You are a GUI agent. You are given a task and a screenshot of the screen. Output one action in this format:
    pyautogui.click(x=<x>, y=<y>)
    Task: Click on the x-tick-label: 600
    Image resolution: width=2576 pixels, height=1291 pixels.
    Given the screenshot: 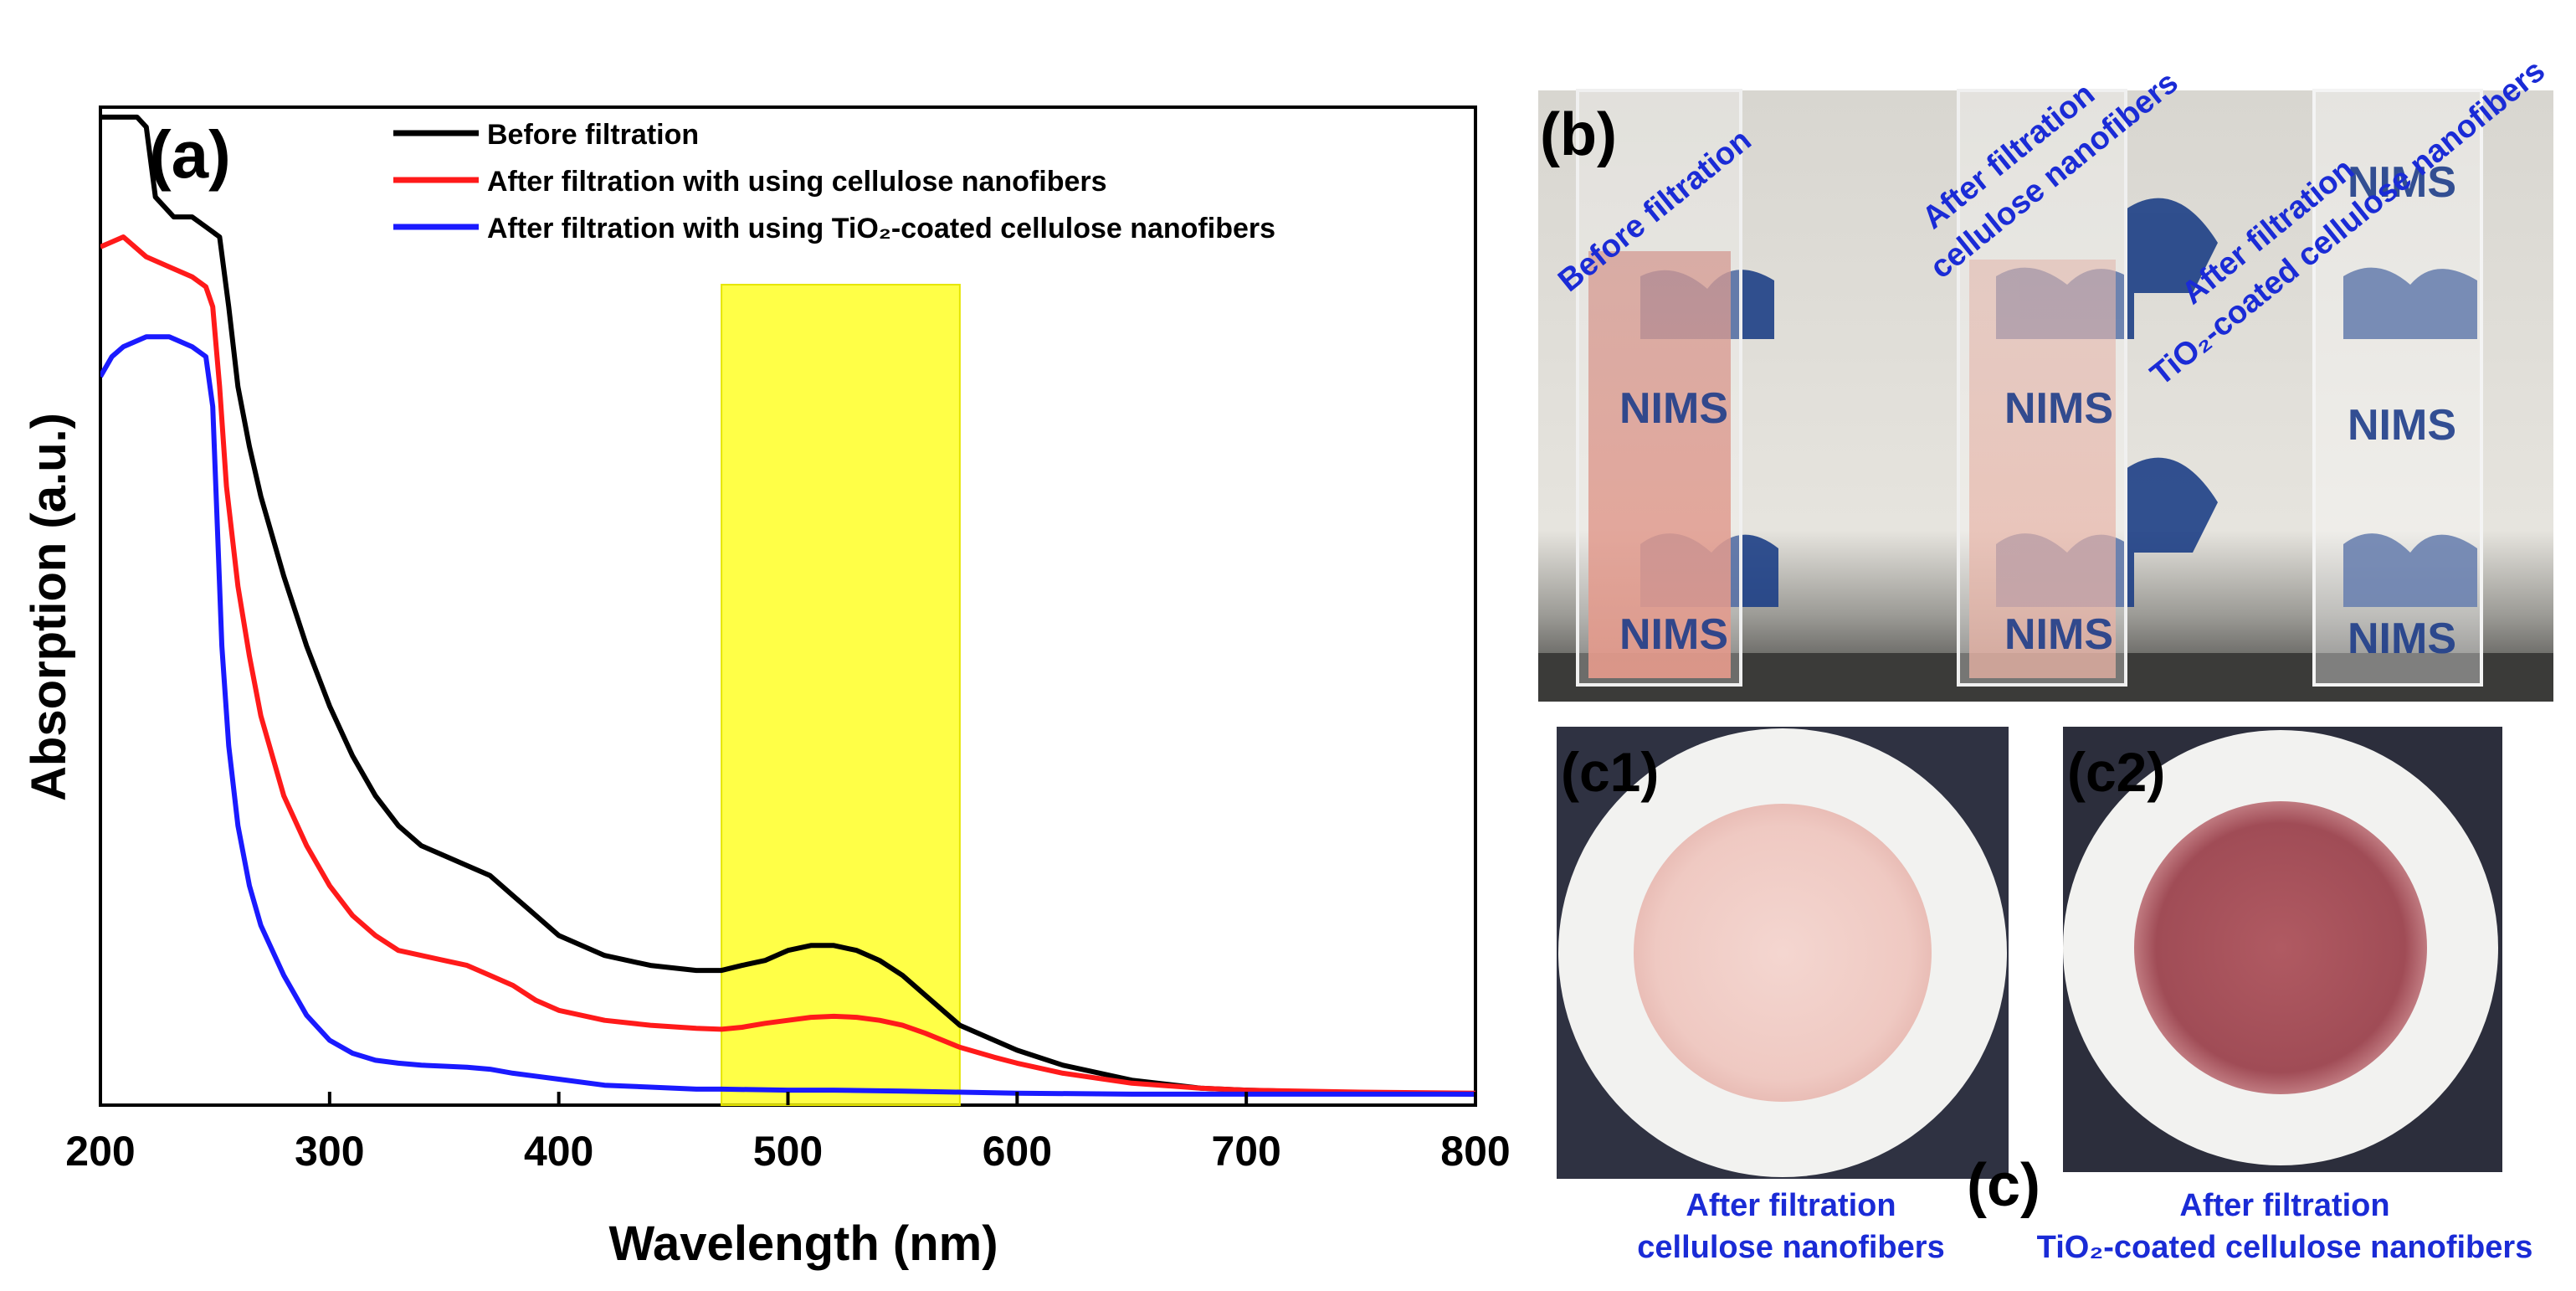 What is the action you would take?
    pyautogui.click(x=1017, y=1152)
    